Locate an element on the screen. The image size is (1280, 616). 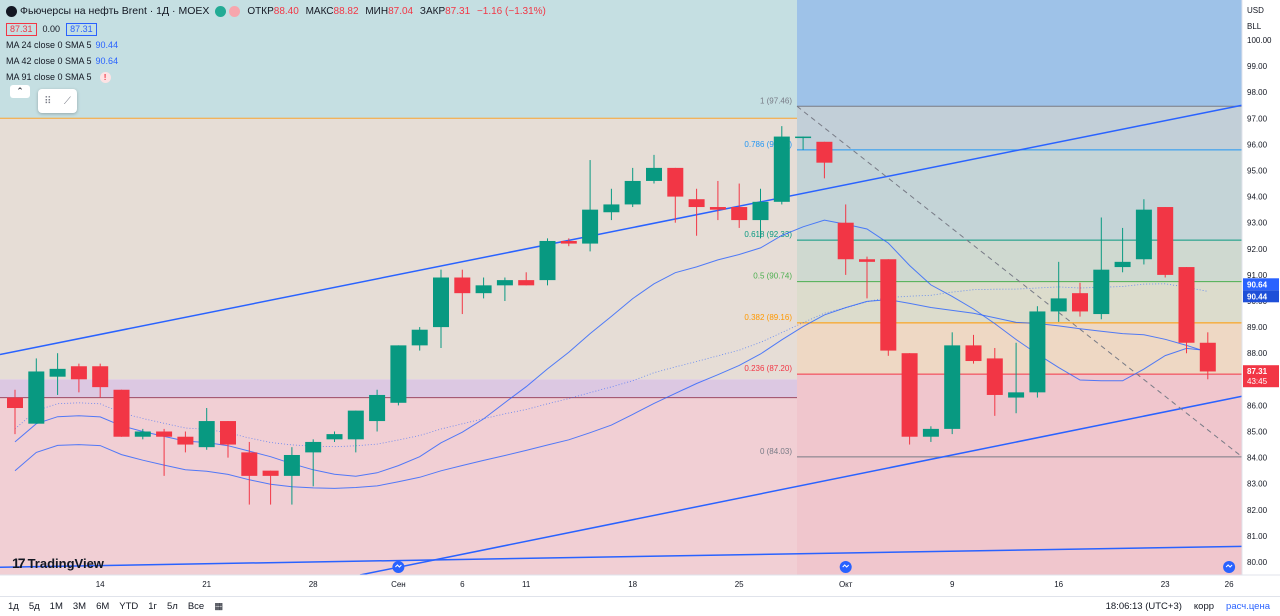
calendar-icon: ▦ is located at coordinates (219, 606).